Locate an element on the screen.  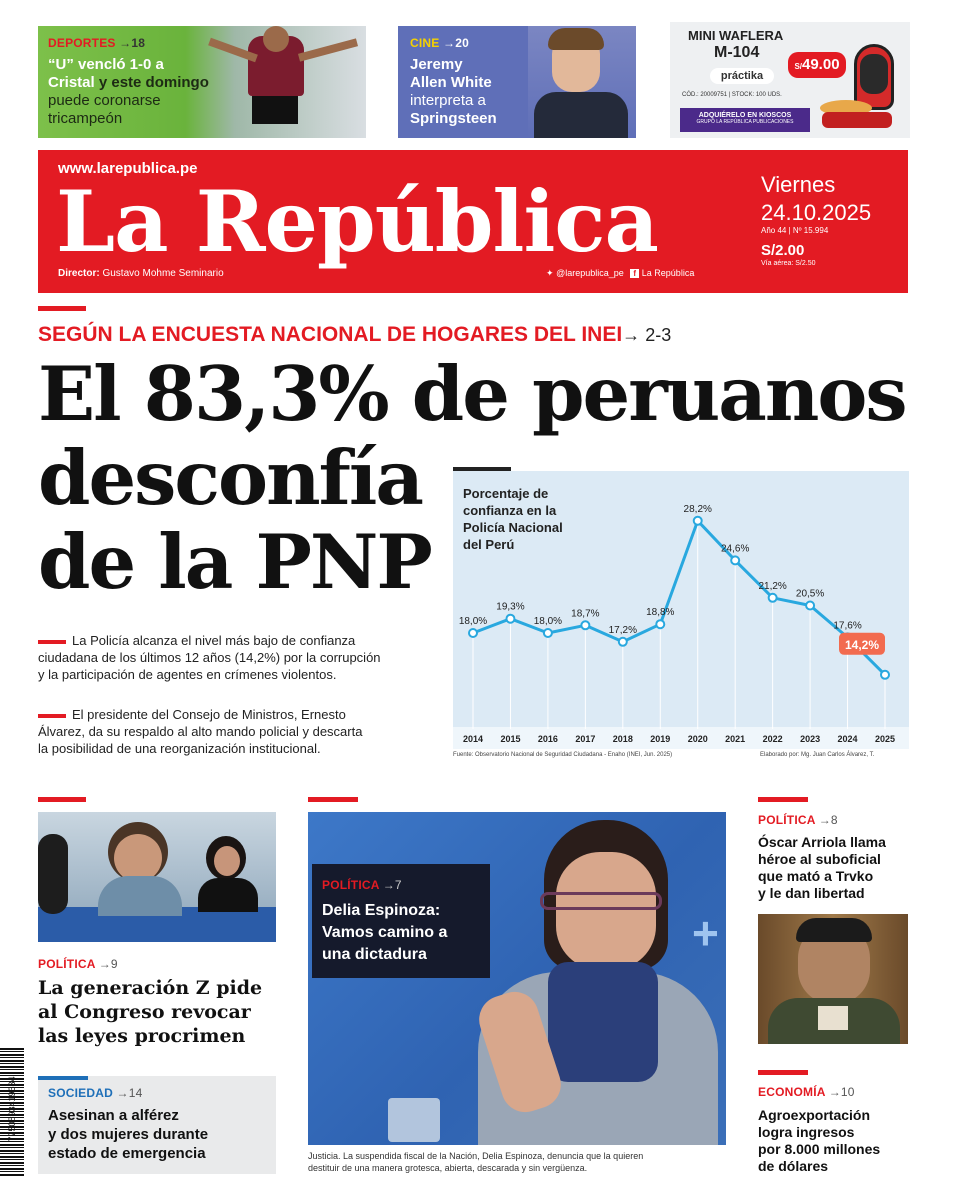
arriola-headline-4: y le dan libertad is located at coordinates (811, 893).